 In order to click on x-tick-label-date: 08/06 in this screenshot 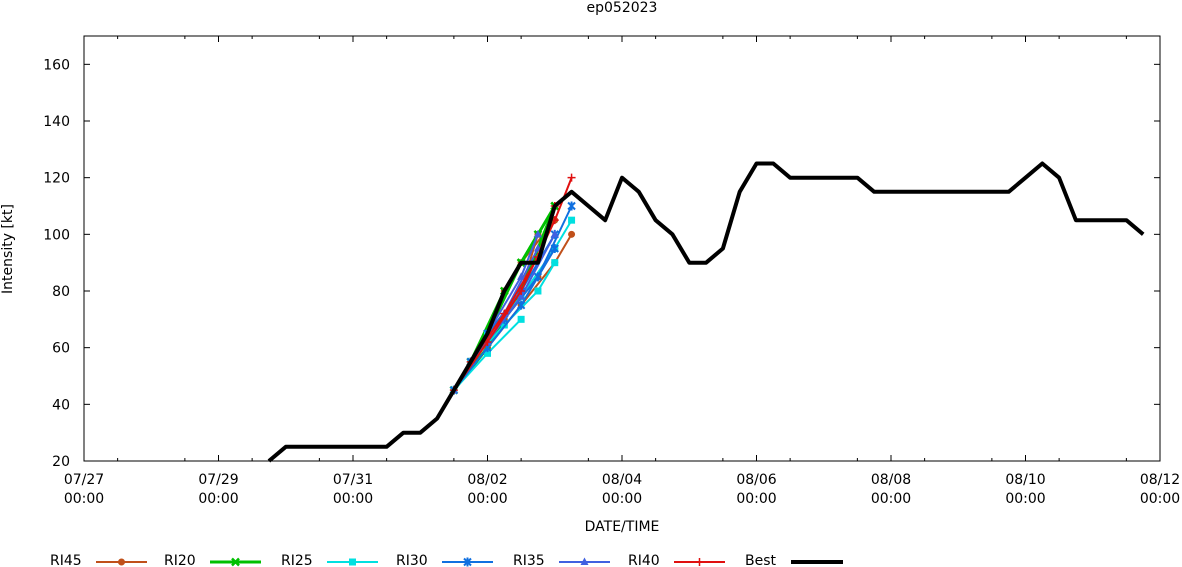, I will do `click(756, 480)`.